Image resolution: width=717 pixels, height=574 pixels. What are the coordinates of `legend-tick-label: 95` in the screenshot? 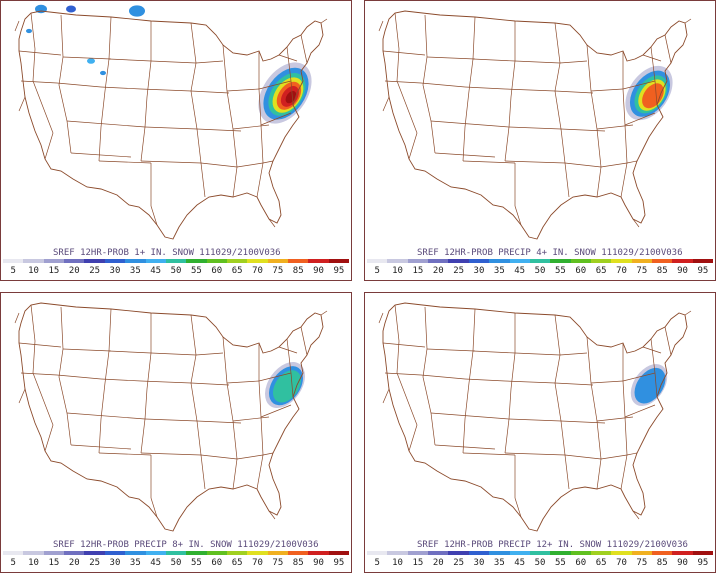 It's located at (703, 271).